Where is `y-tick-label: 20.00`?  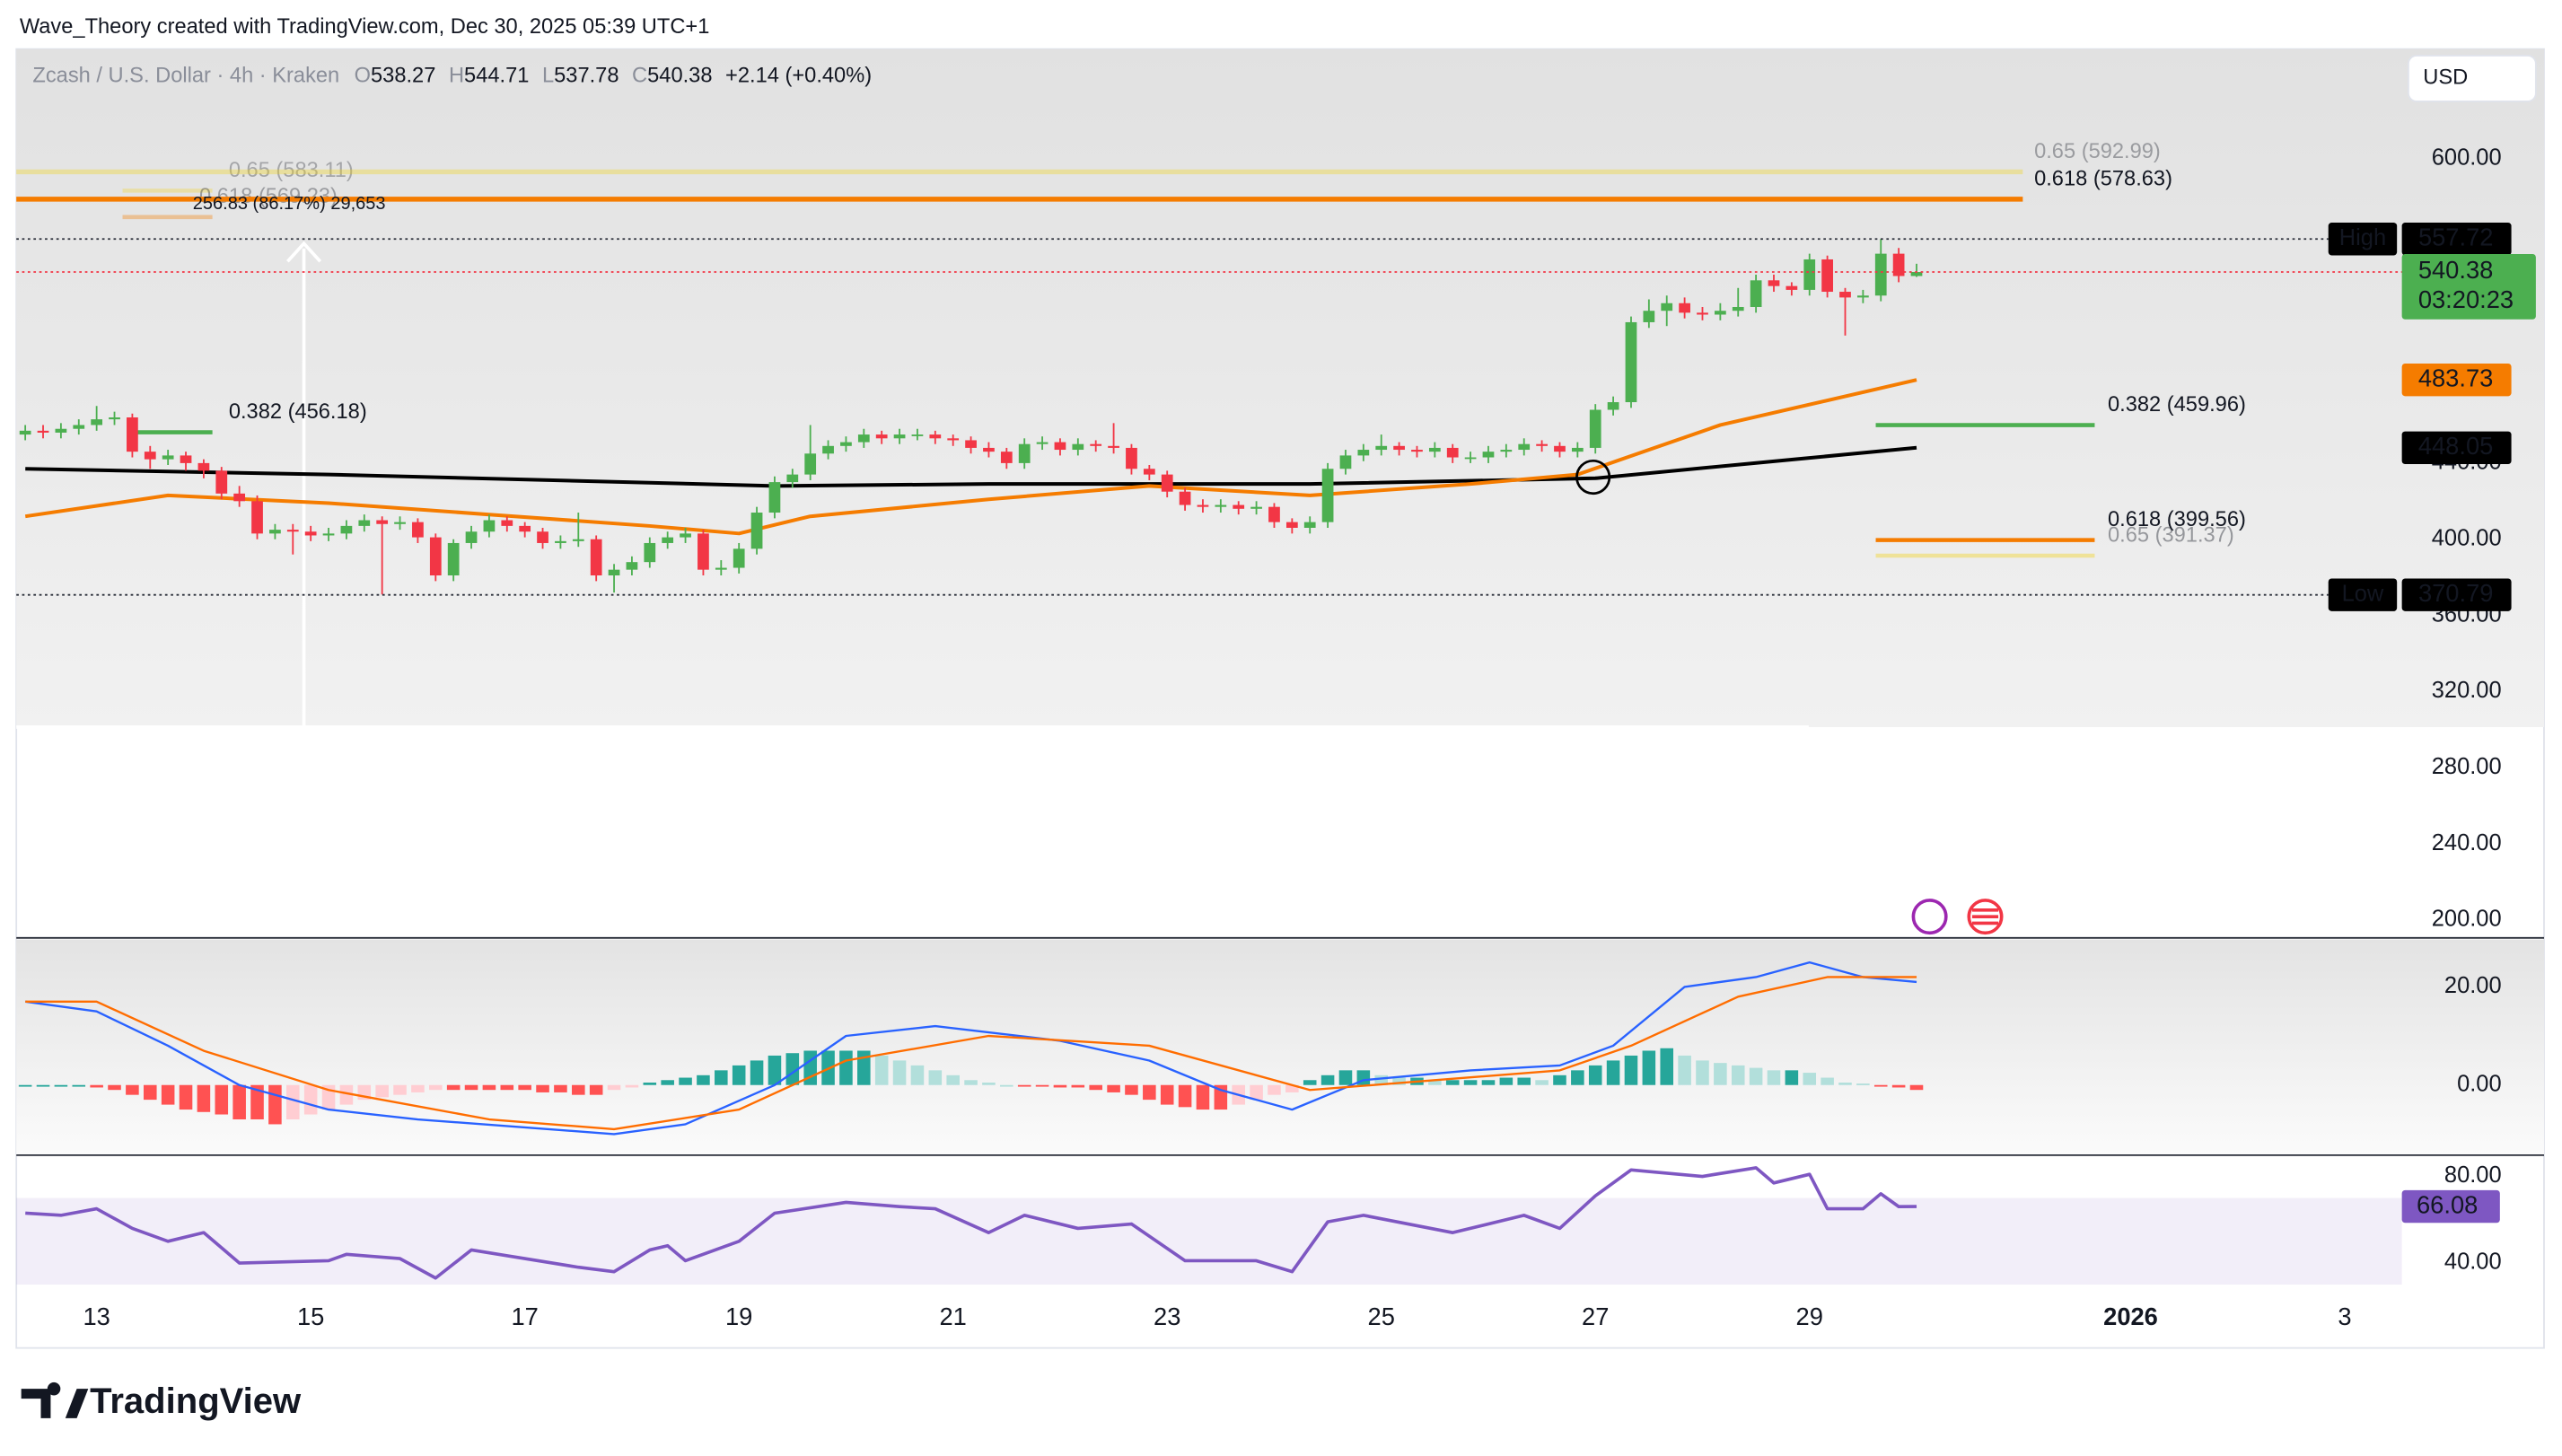 y-tick-label: 20.00 is located at coordinates (2473, 985).